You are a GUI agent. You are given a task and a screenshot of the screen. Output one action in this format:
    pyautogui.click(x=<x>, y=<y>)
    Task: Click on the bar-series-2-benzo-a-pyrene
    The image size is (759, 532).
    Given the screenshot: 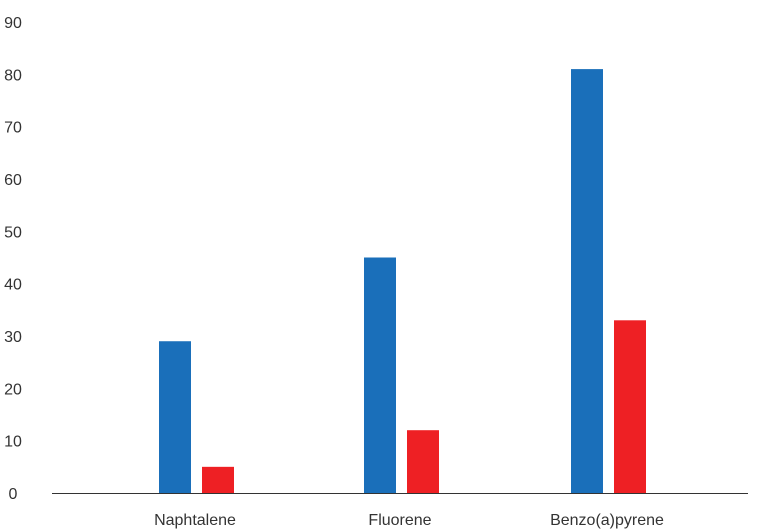 What is the action you would take?
    pyautogui.click(x=630, y=406)
    